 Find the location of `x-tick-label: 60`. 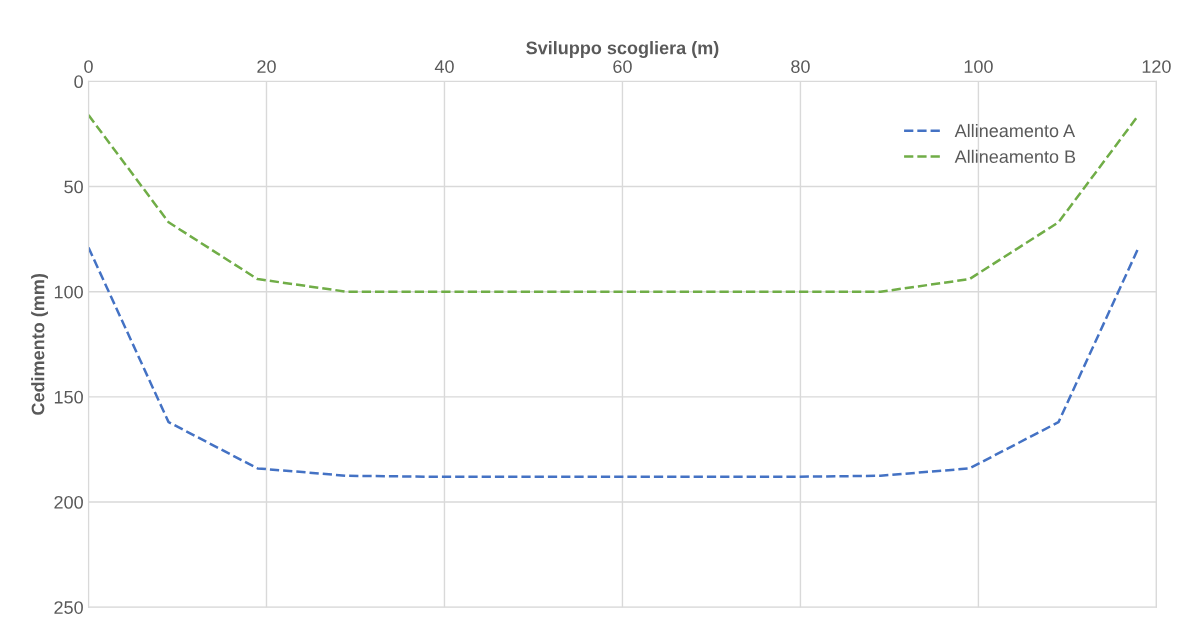

x-tick-label: 60 is located at coordinates (622, 66).